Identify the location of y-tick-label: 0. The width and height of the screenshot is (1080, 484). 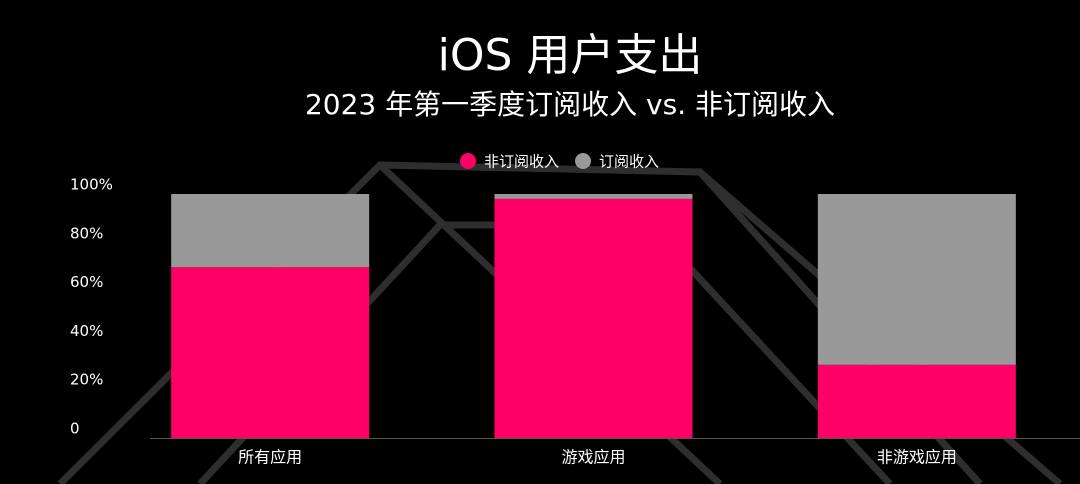
(75, 429).